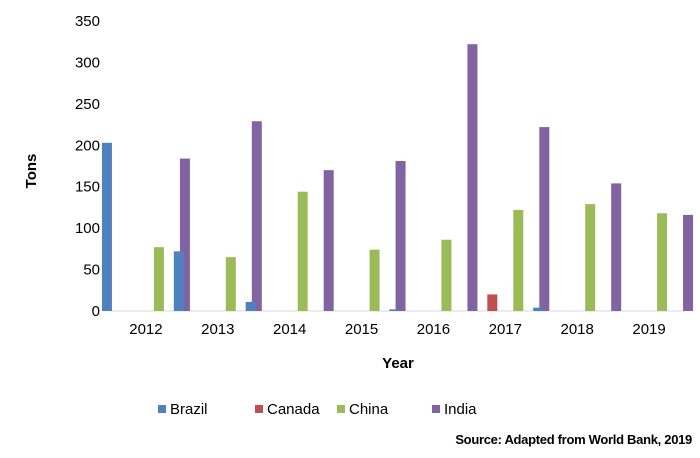 This screenshot has width=700, height=458. Describe the element at coordinates (374, 280) in the screenshot. I see `bar-china-2015` at that location.